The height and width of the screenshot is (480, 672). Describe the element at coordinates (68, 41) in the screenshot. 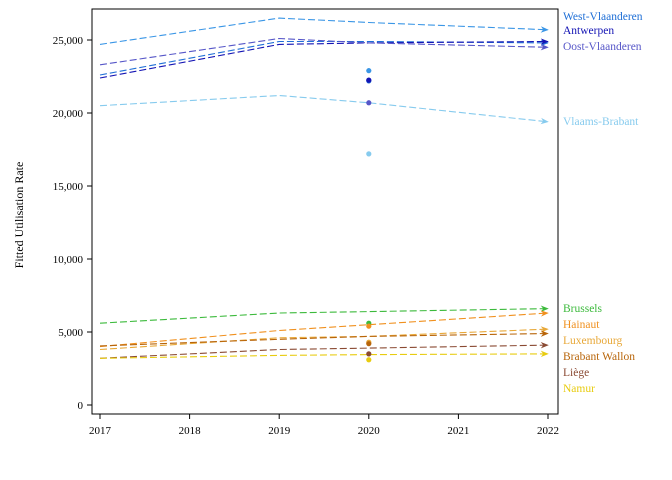

I see `y-tick-label: 25,000` at that location.